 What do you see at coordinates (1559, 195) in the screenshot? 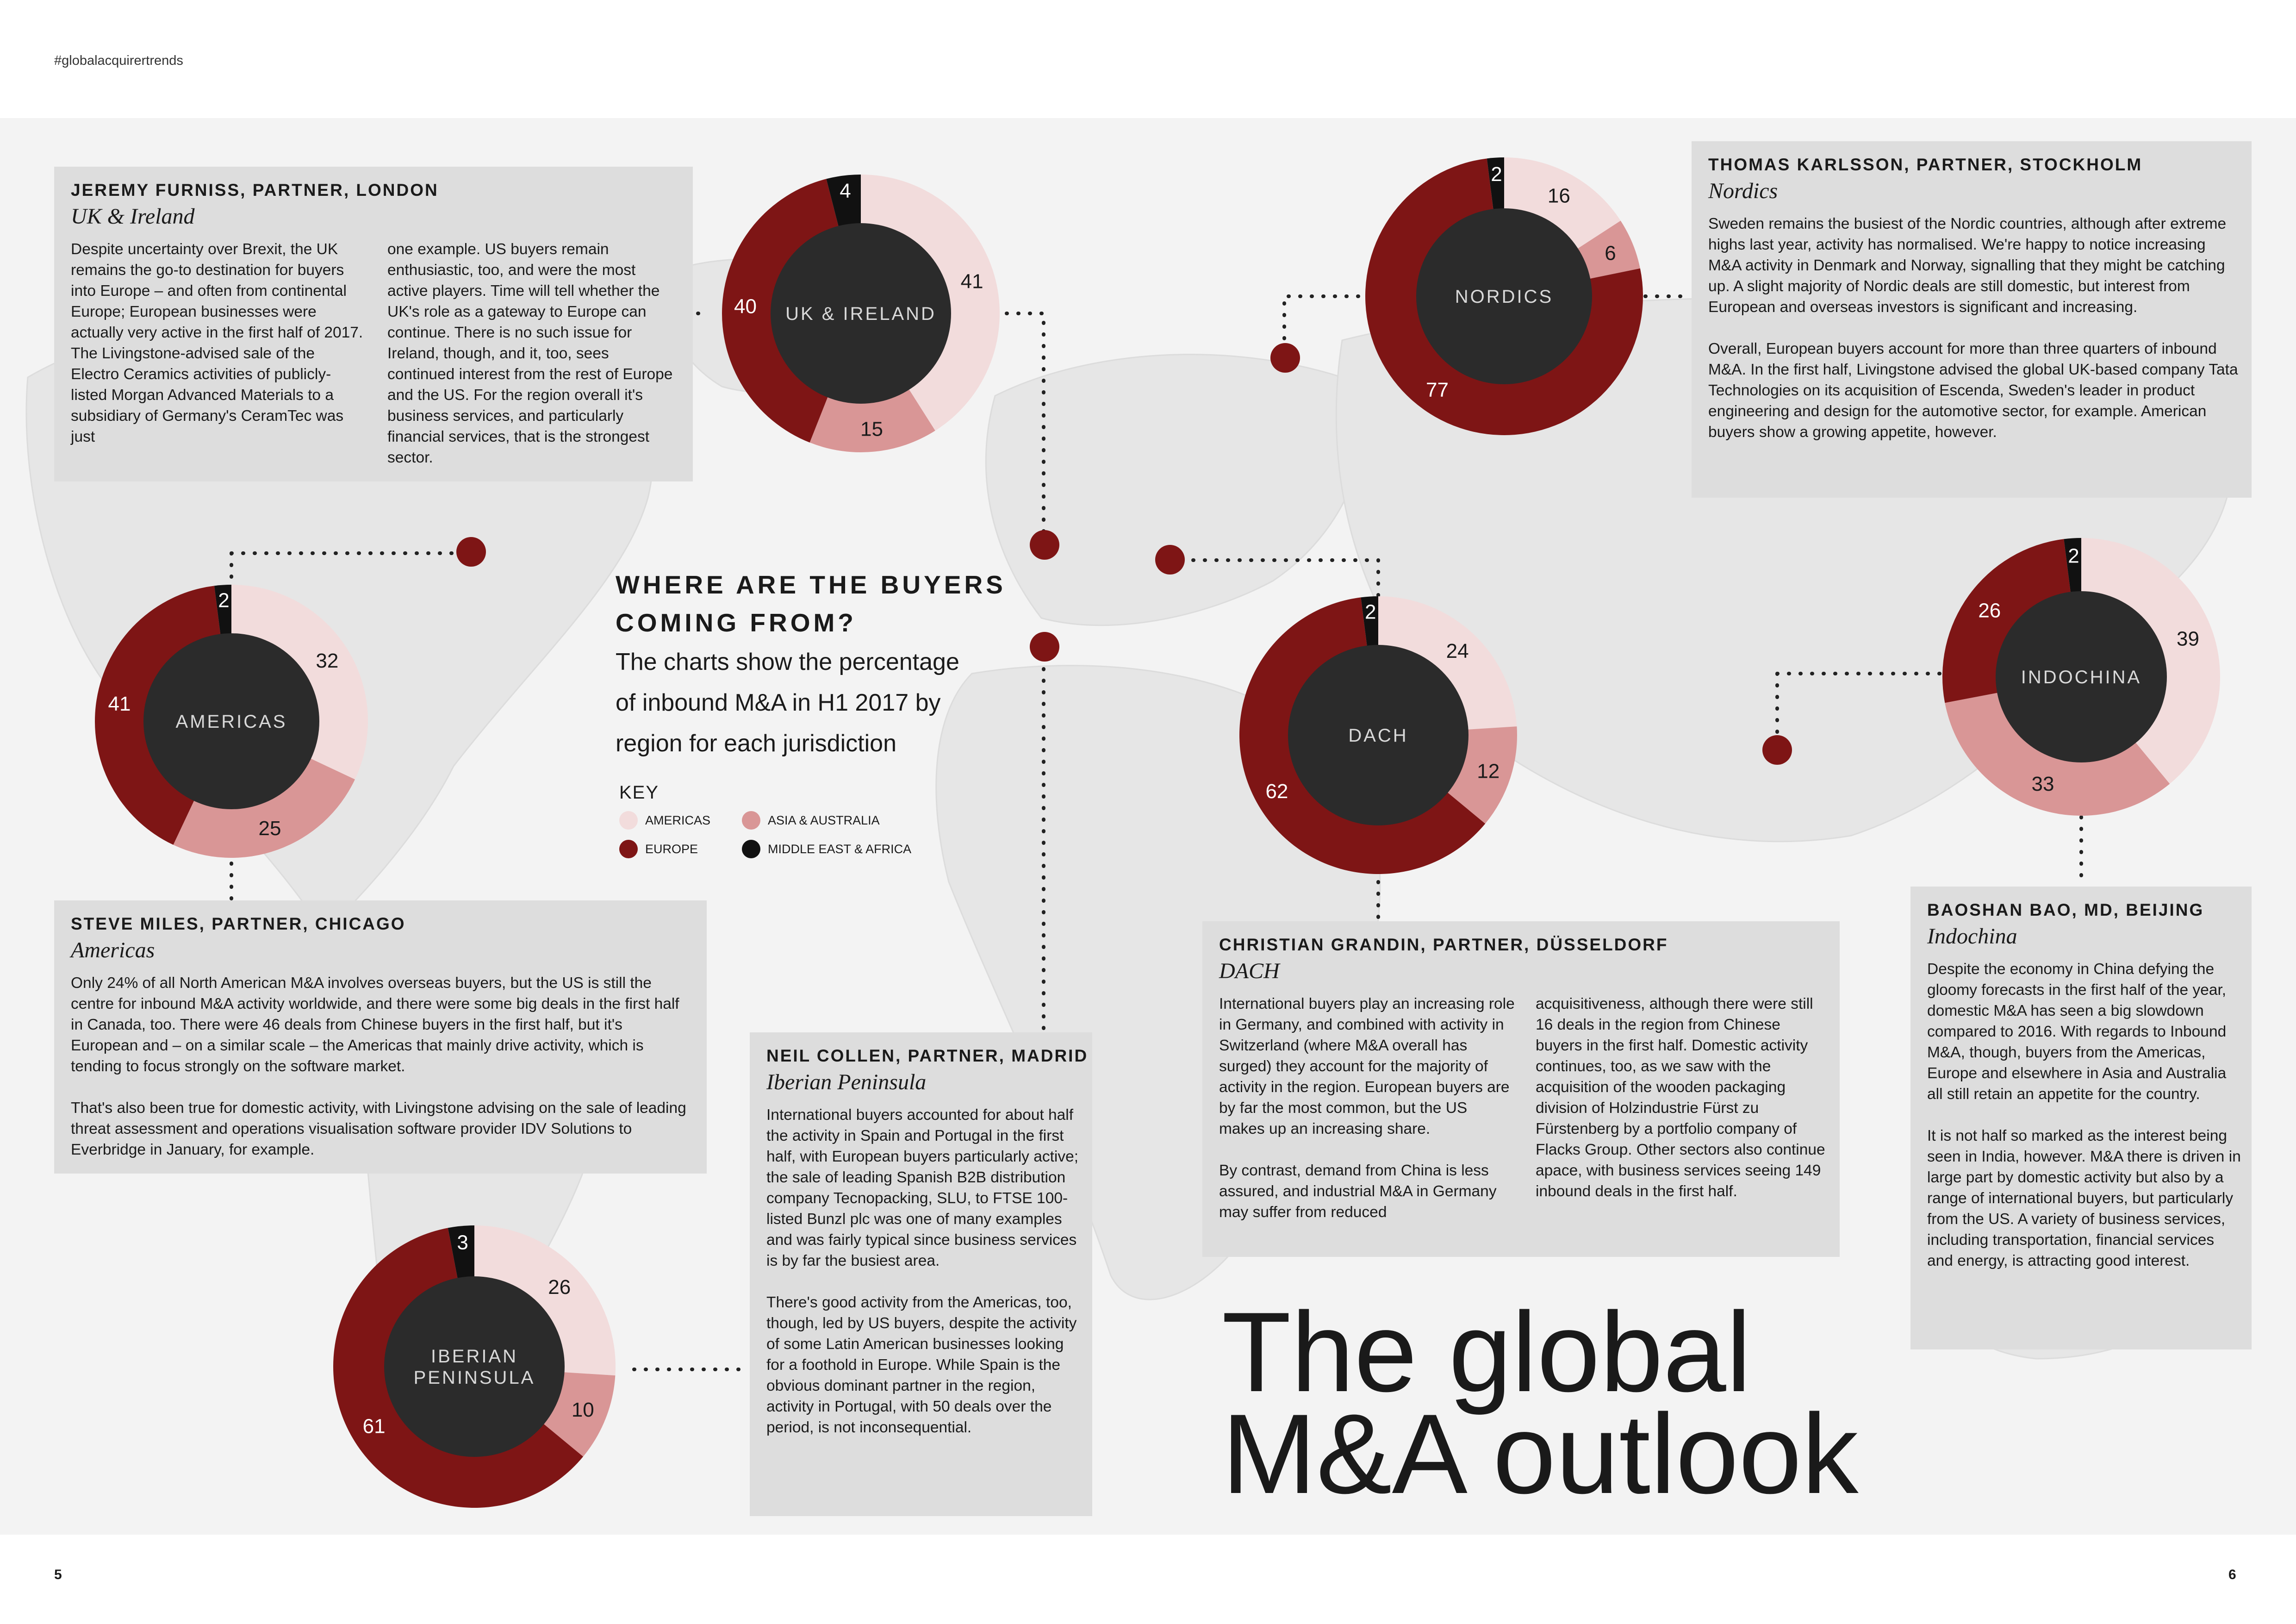
I see `value-label-americas: 16` at bounding box center [1559, 195].